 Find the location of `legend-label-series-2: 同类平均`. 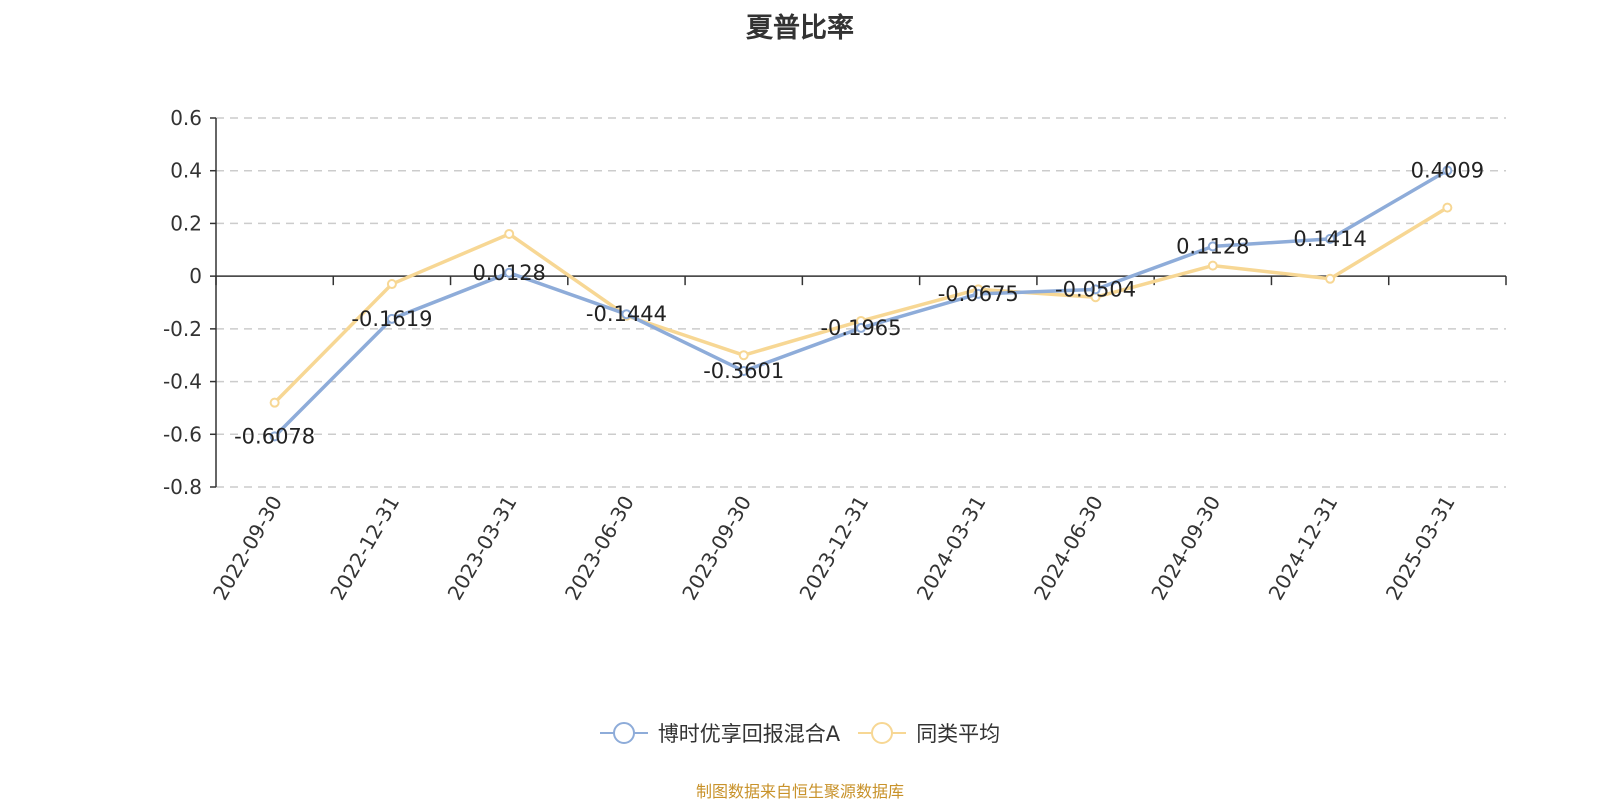

legend-label-series-2: 同类平均 is located at coordinates (958, 734).